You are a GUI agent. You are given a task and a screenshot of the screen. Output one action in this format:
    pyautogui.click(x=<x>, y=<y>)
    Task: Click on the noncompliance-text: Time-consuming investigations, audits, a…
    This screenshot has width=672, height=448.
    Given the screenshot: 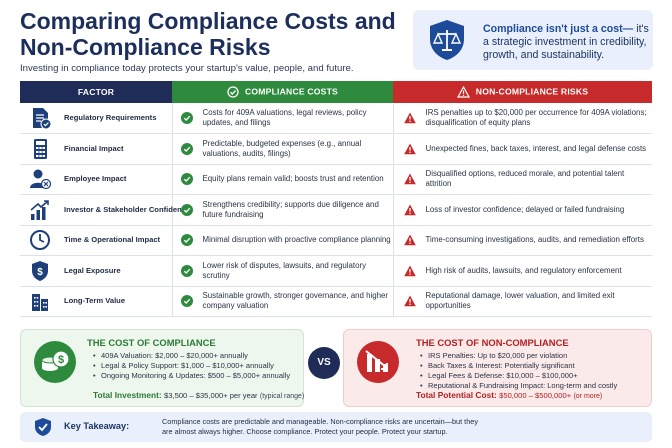 What is the action you would take?
    pyautogui.click(x=534, y=240)
    